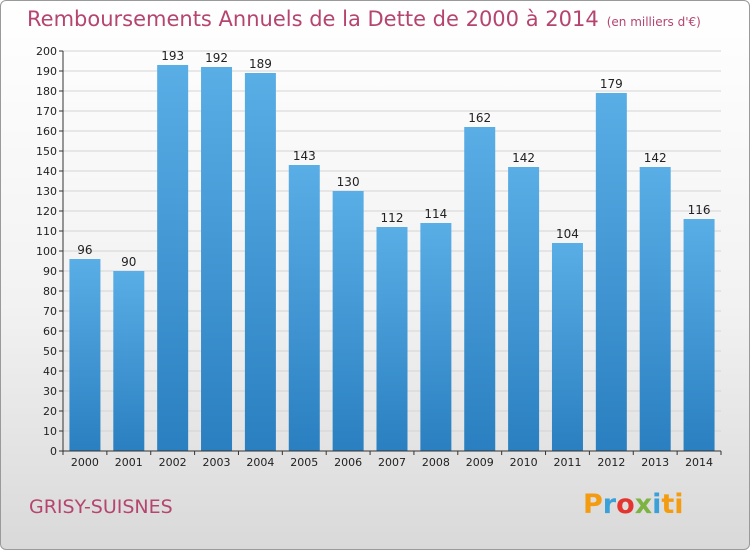 Image resolution: width=750 pixels, height=550 pixels. I want to click on bar-value-label: 90, so click(128, 262).